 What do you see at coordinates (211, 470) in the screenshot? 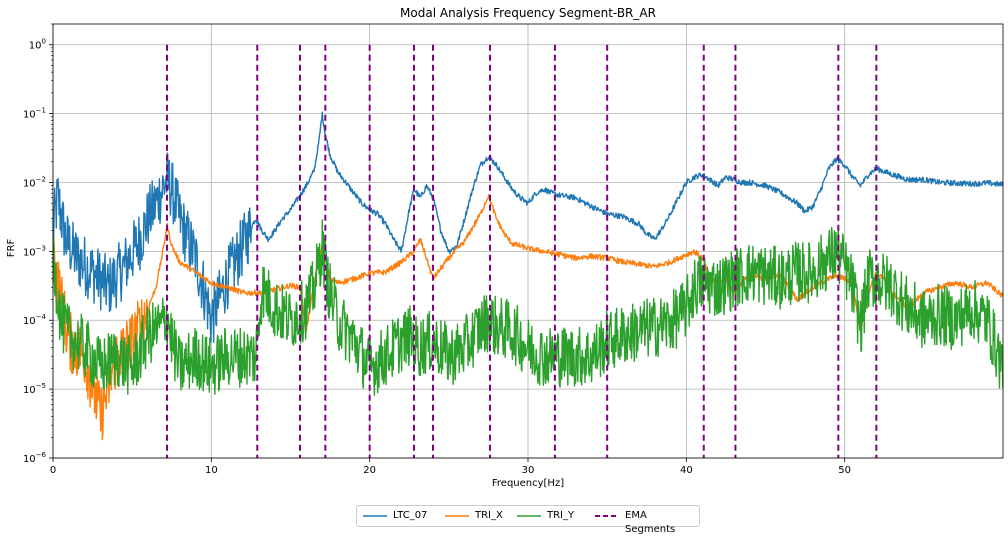
I see `x-tick-label: 10` at bounding box center [211, 470].